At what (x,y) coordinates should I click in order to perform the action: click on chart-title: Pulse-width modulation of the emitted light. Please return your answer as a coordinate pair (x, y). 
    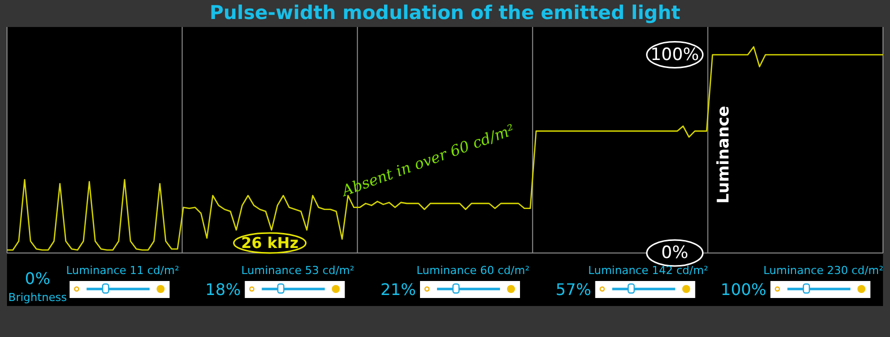
    Looking at the image, I should click on (445, 13).